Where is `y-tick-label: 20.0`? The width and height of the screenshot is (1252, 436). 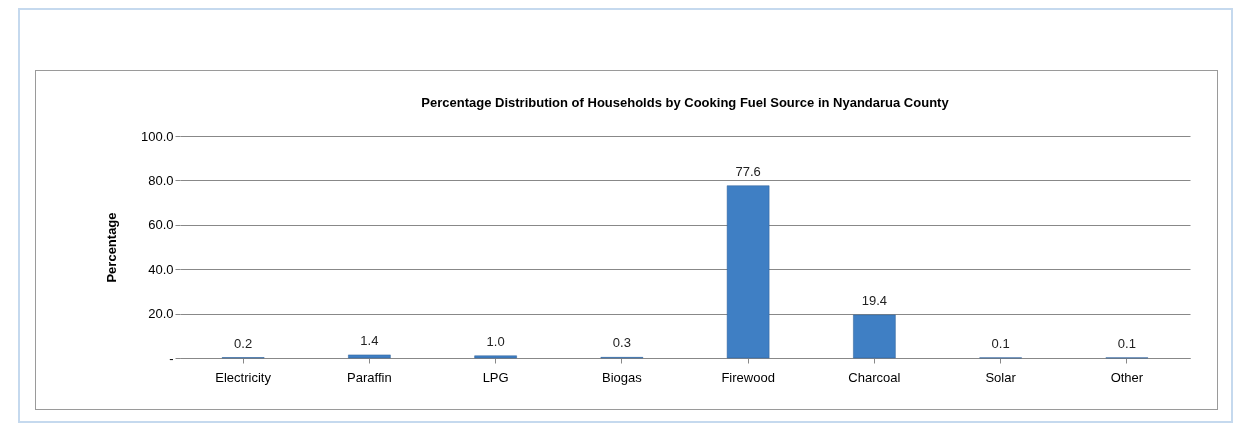
y-tick-label: 20.0 is located at coordinates (161, 314).